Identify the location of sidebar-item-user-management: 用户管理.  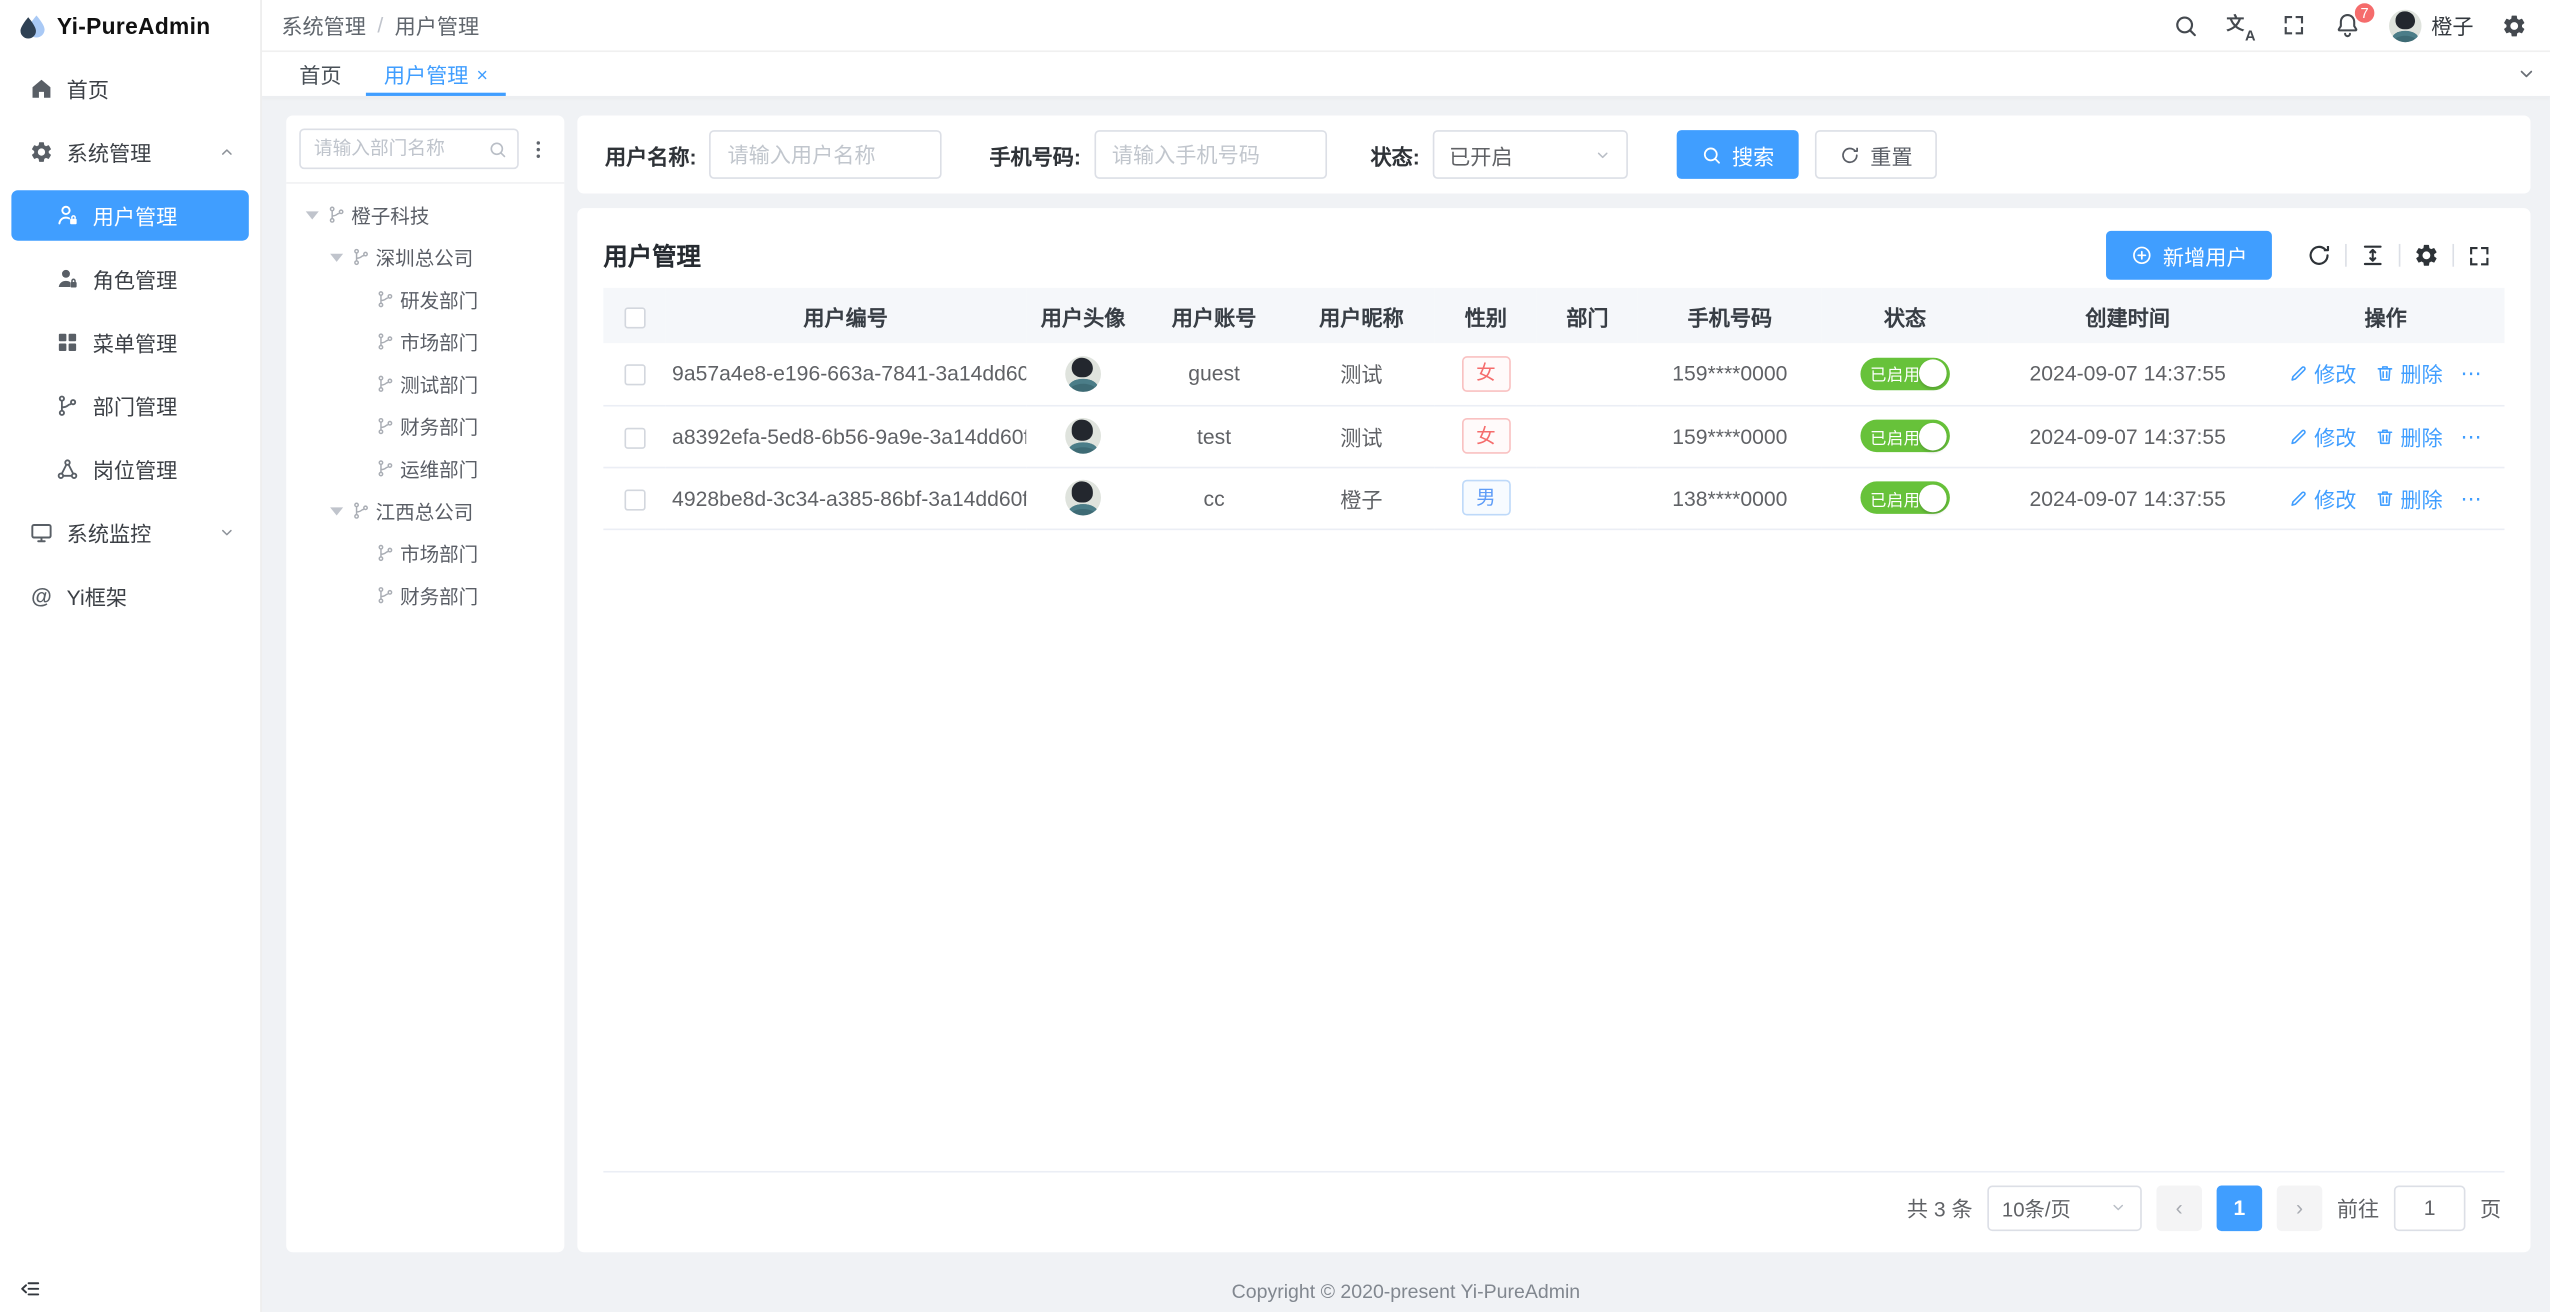
(130, 215).